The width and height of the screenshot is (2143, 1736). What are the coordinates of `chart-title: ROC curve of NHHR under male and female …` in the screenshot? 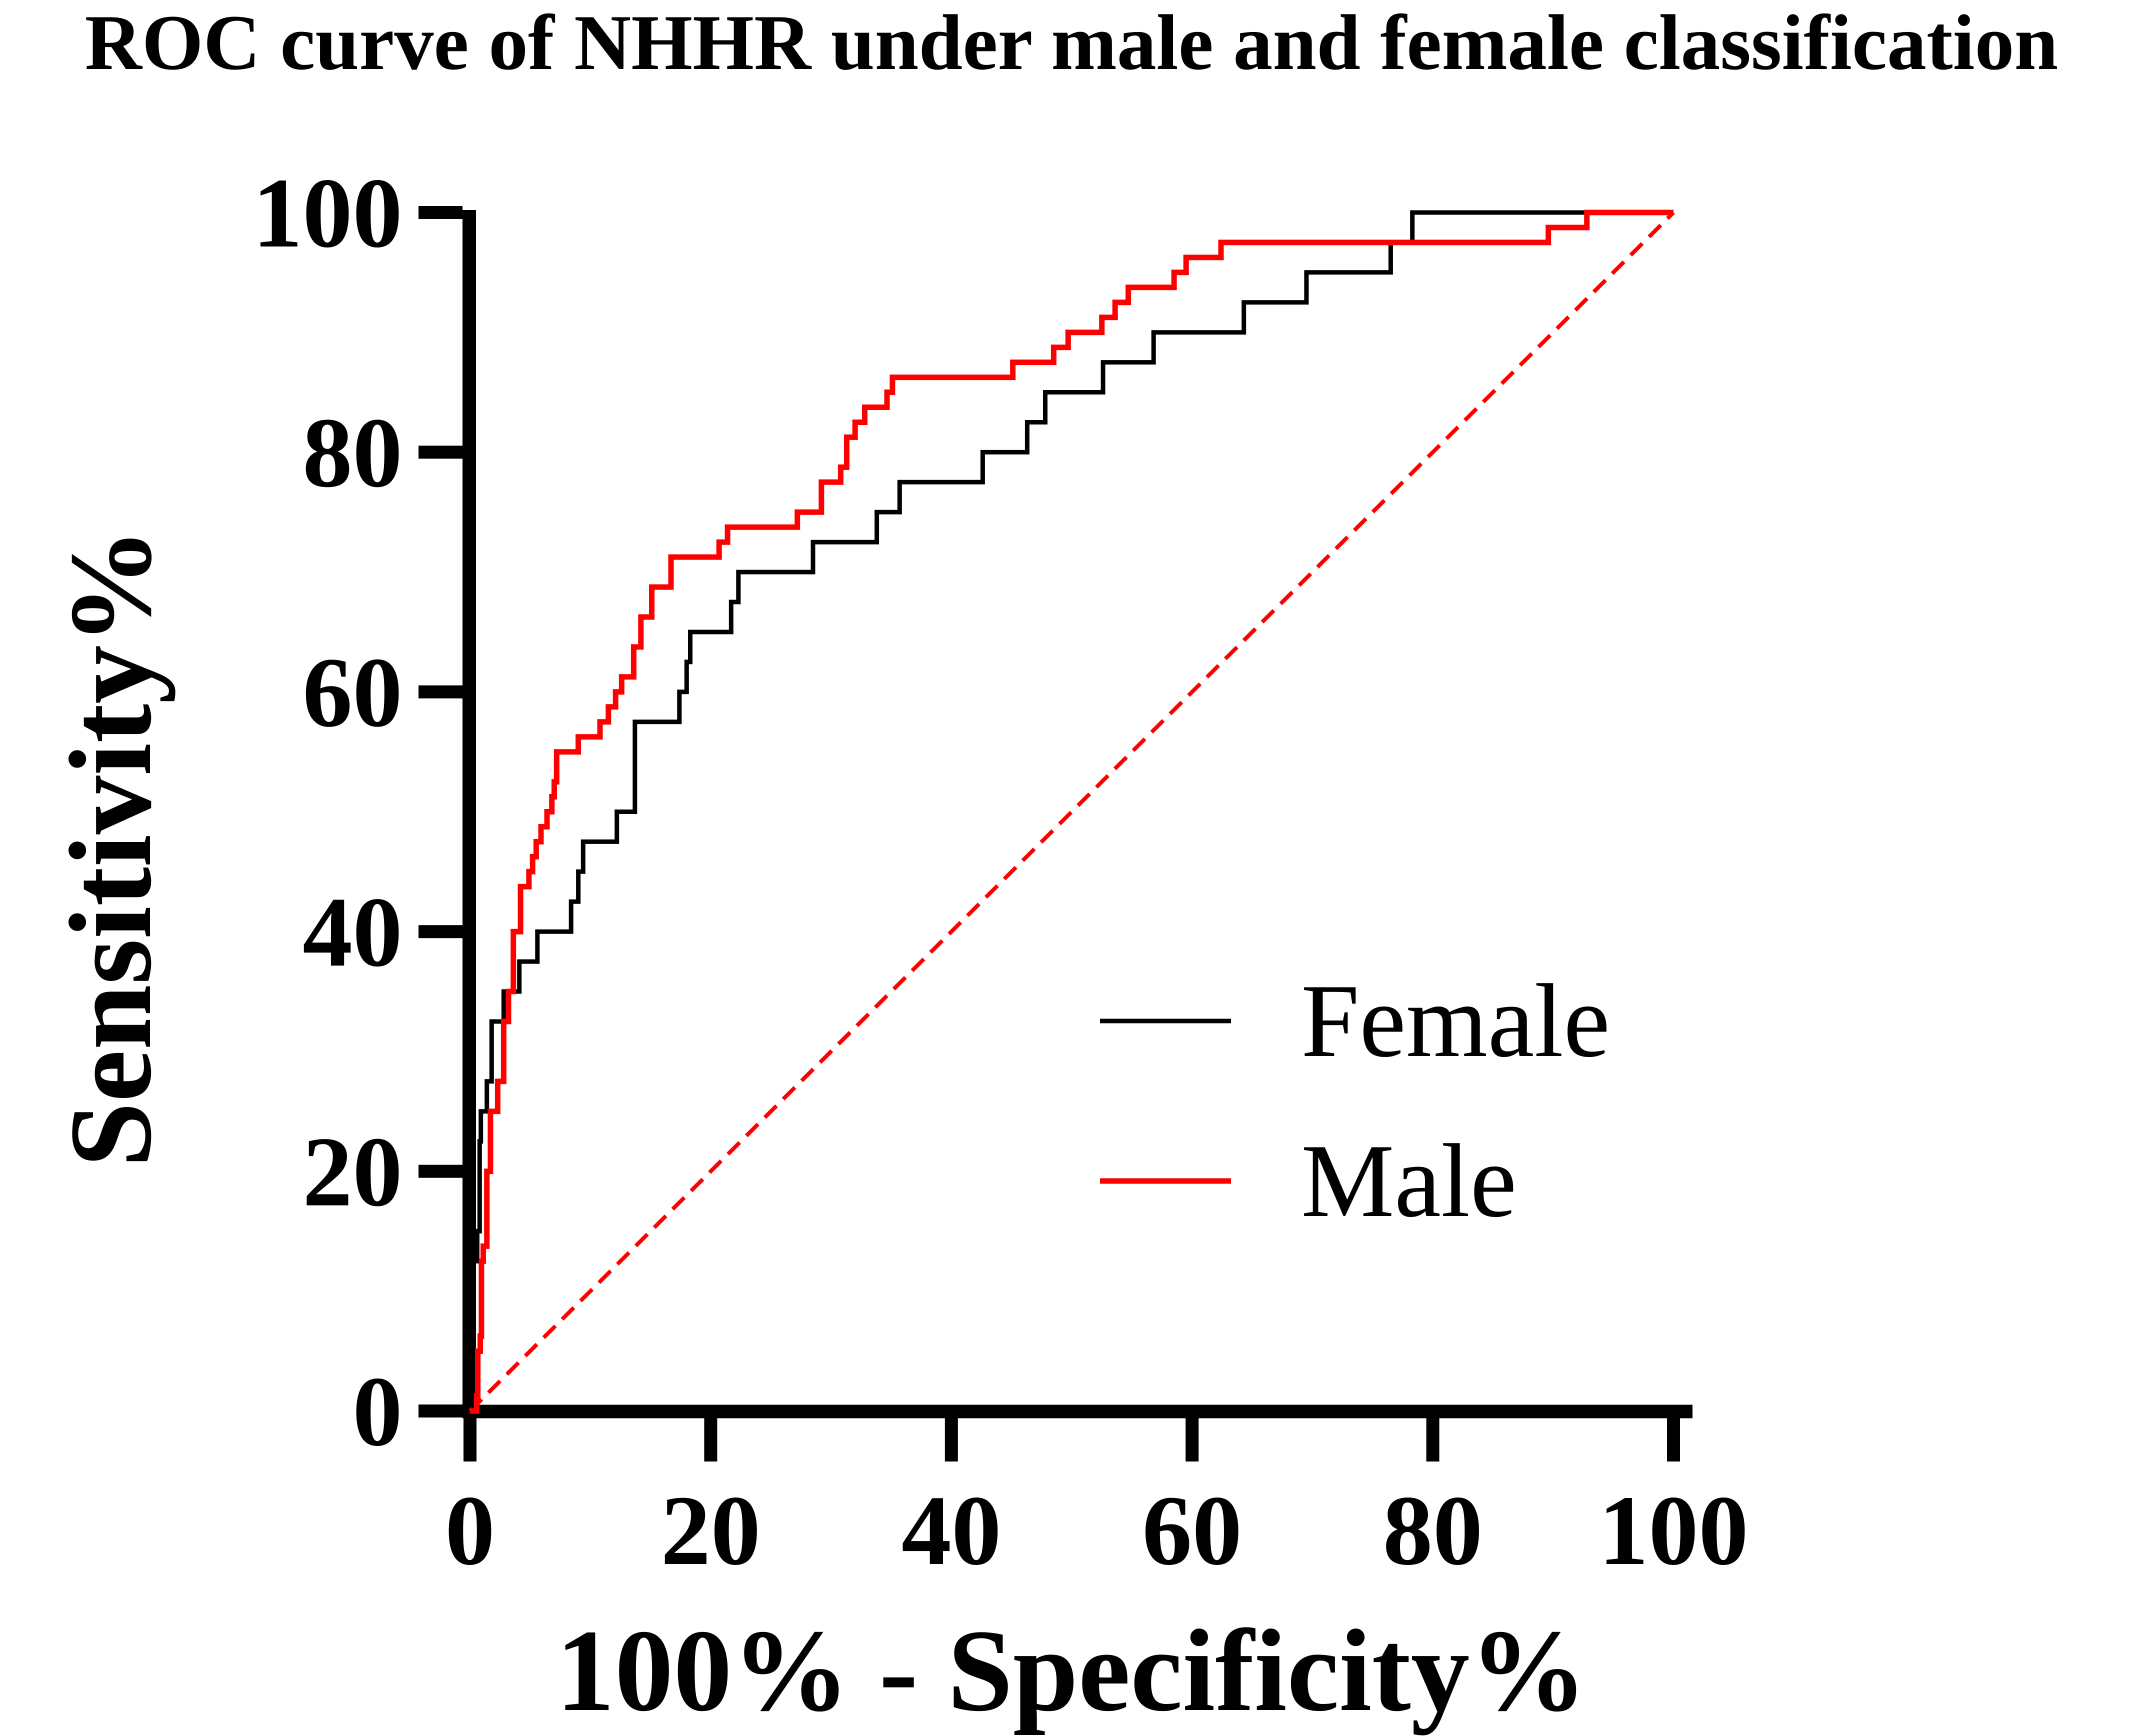 It's located at (1071, 43).